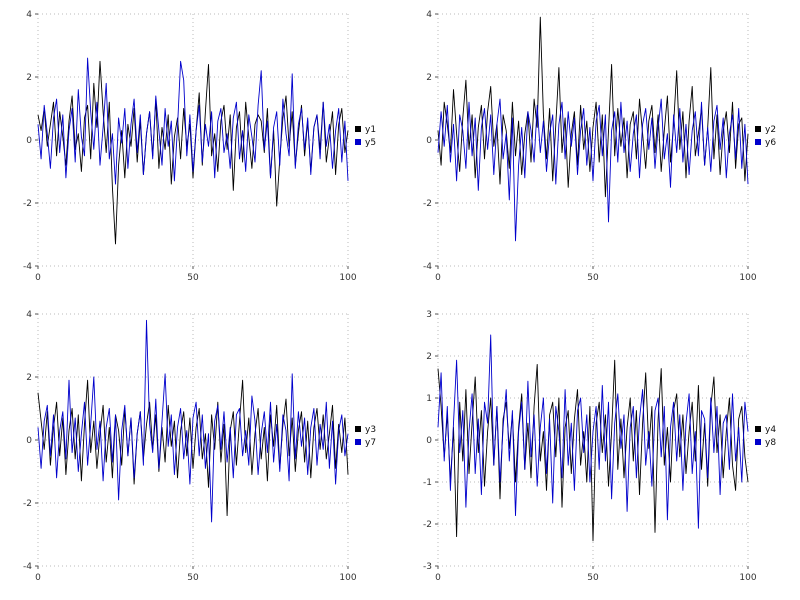 The image size is (800, 600). I want to click on legend-marker-y3, so click(358, 429).